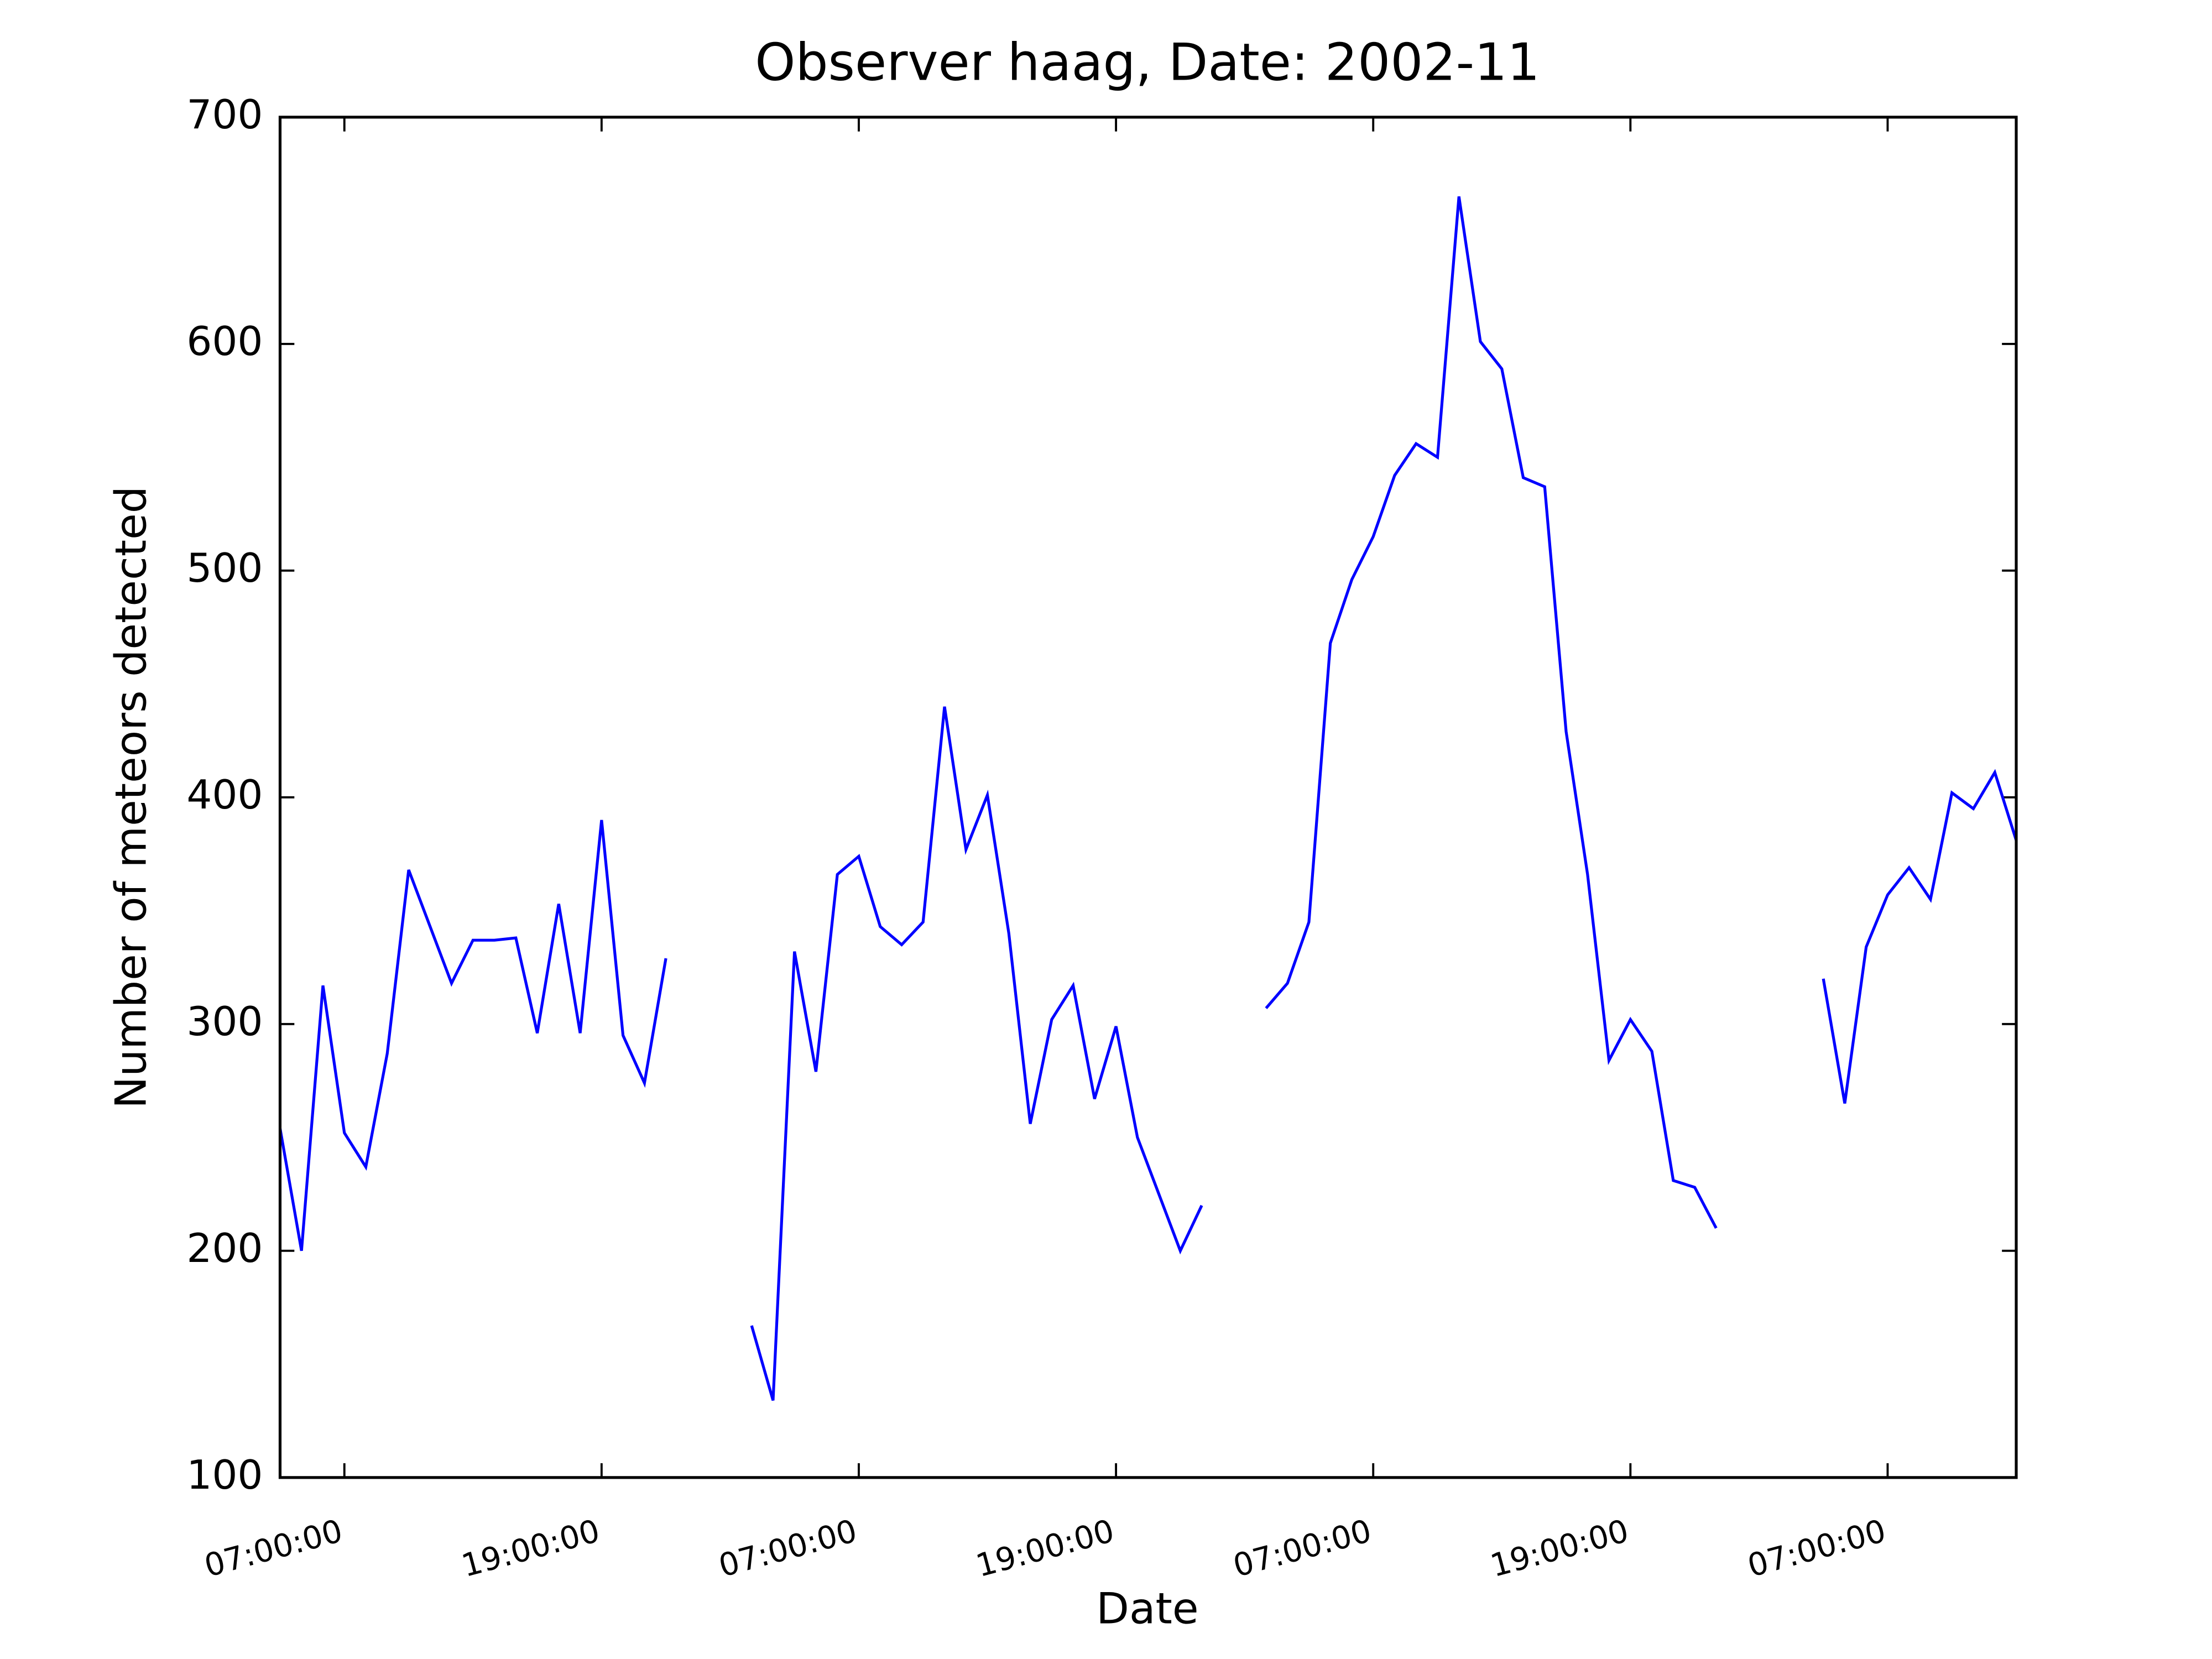 The height and width of the screenshot is (1659, 2212). I want to click on y-tick-label: 100, so click(225, 1476).